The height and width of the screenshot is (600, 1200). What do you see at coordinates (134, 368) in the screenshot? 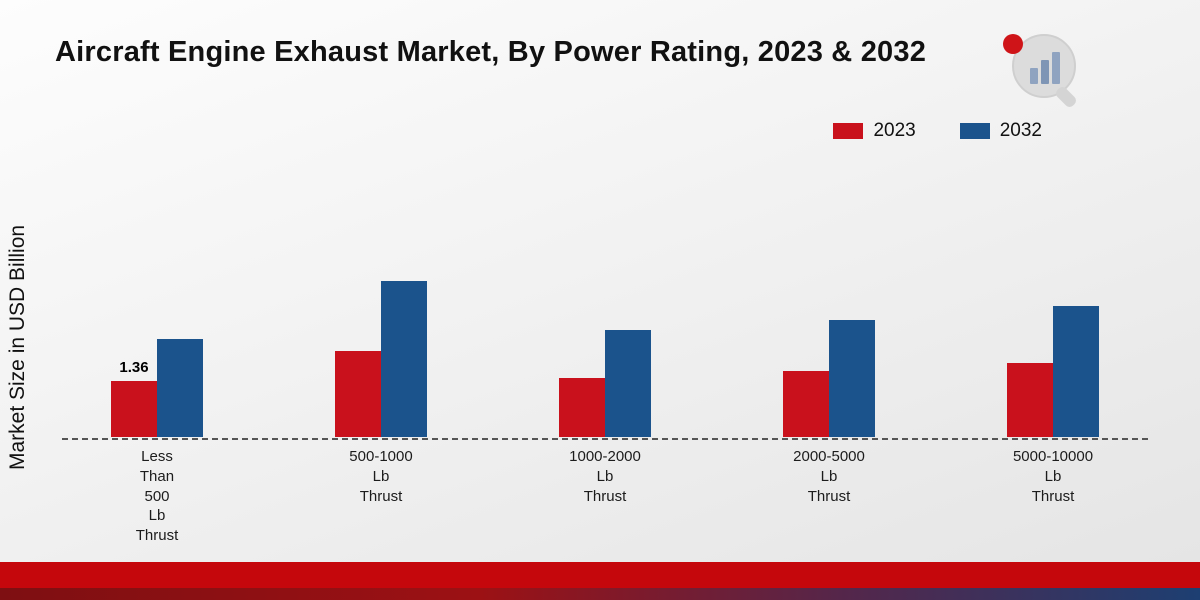
I see `bar-value-label: 1.36` at bounding box center [134, 368].